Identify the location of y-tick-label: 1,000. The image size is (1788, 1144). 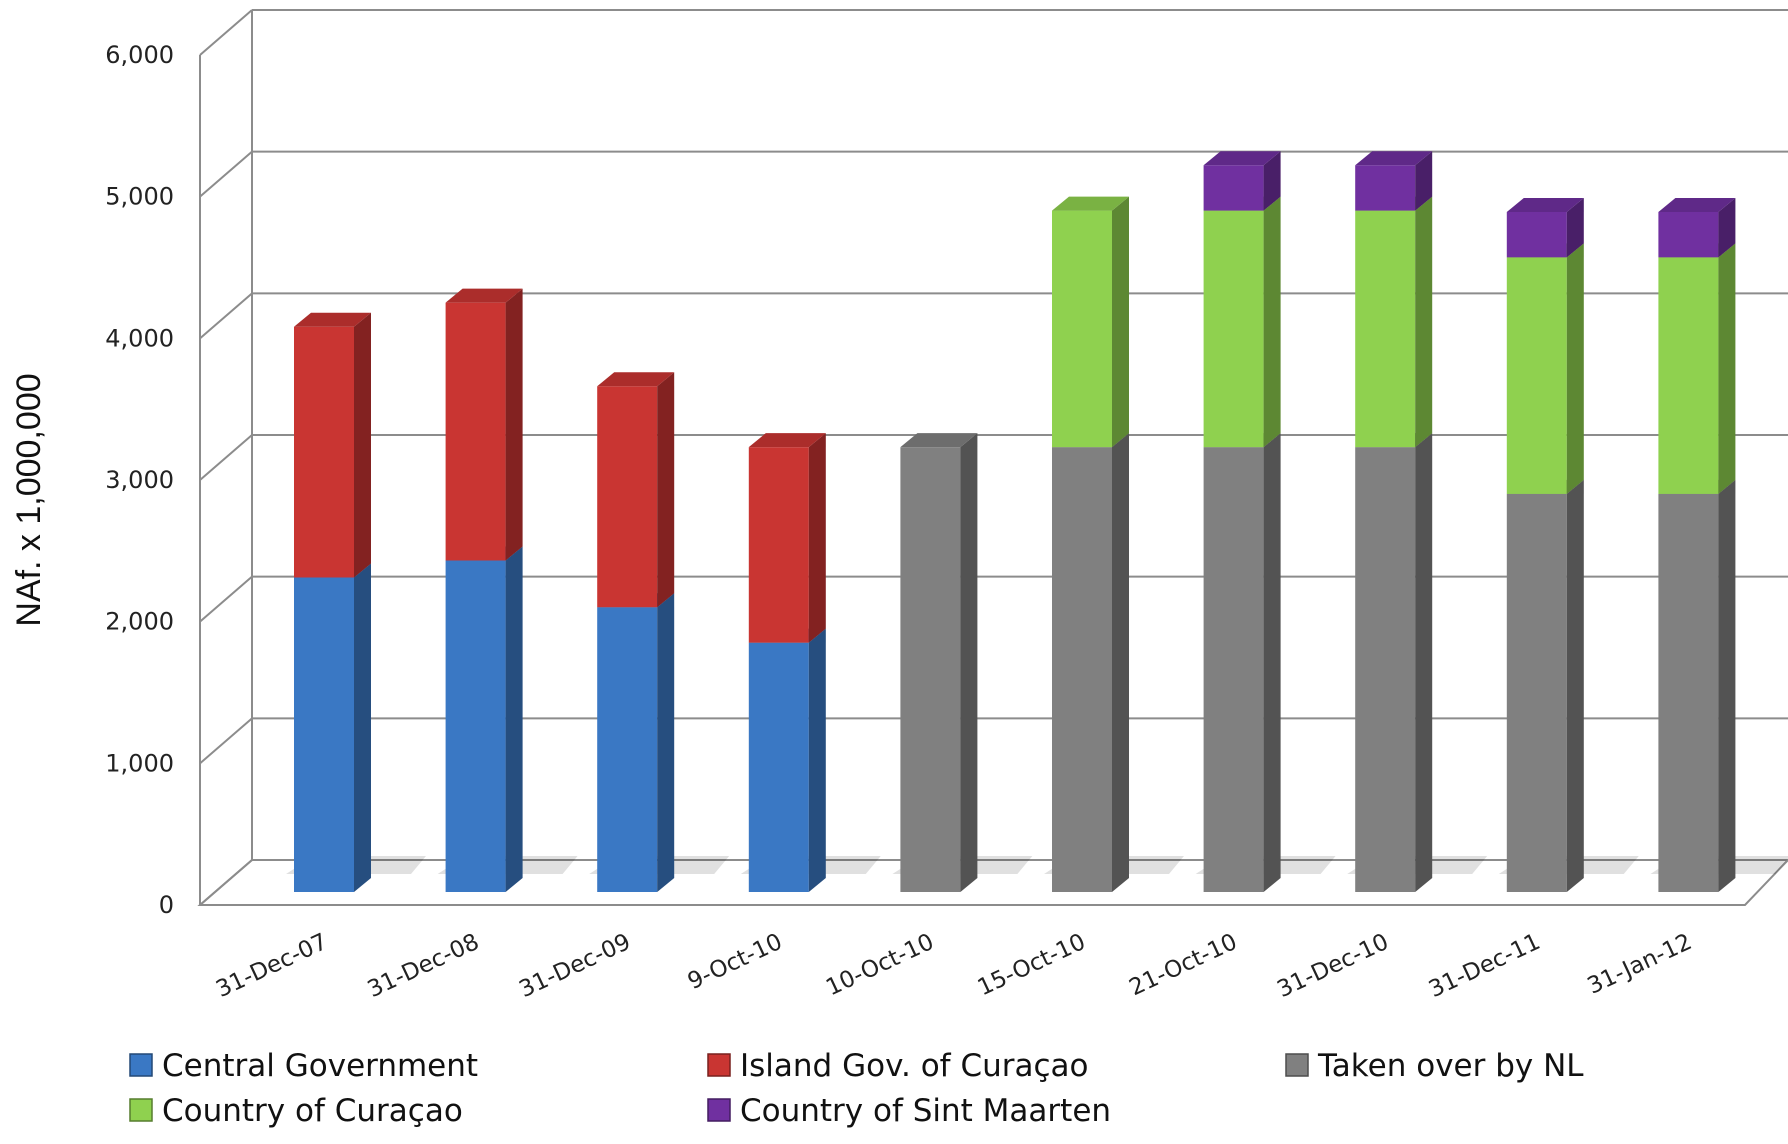
(139, 763).